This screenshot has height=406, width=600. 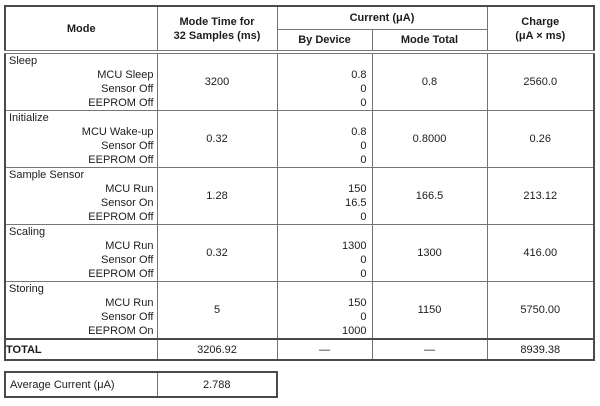 I want to click on charge-value: 0.26, so click(x=540, y=139).